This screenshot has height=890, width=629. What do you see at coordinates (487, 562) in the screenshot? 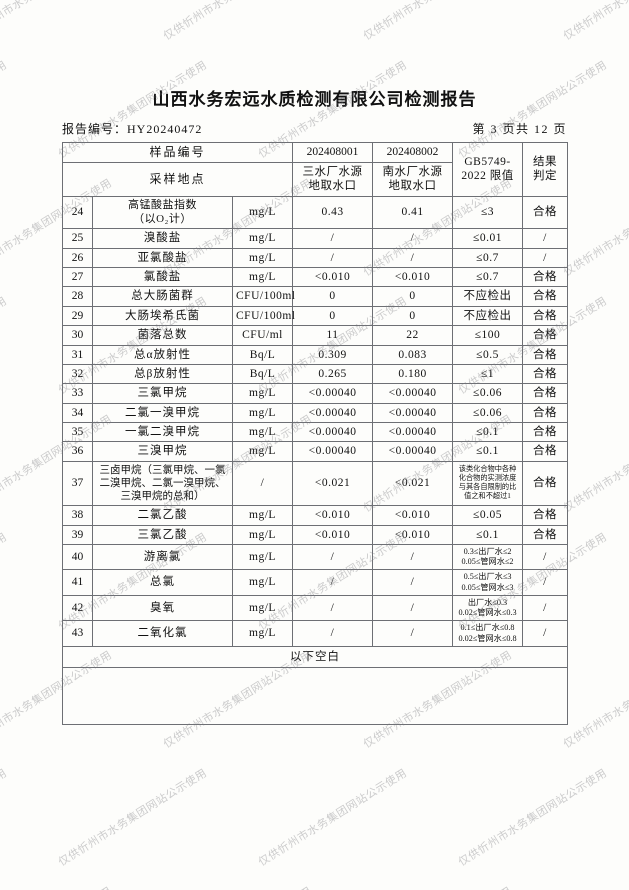
I see `row-limit-line2: 0.05≤管网水≤2` at bounding box center [487, 562].